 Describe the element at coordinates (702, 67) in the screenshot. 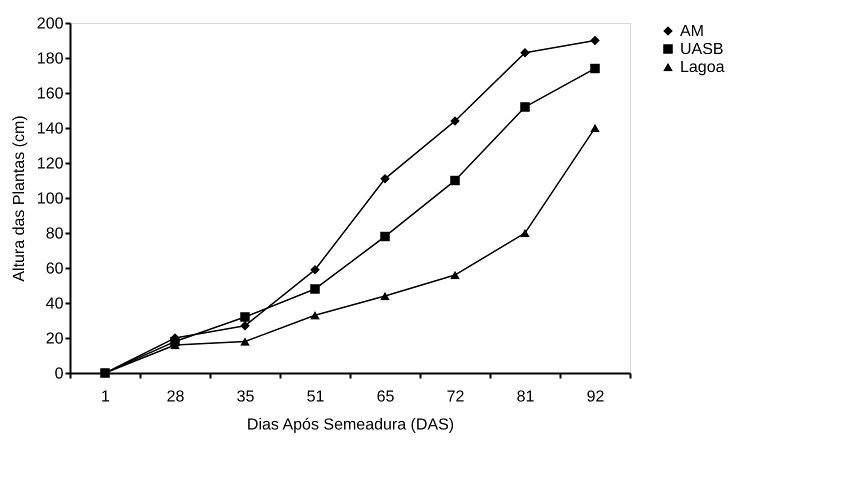

I see `legend-label: Lagoa` at that location.